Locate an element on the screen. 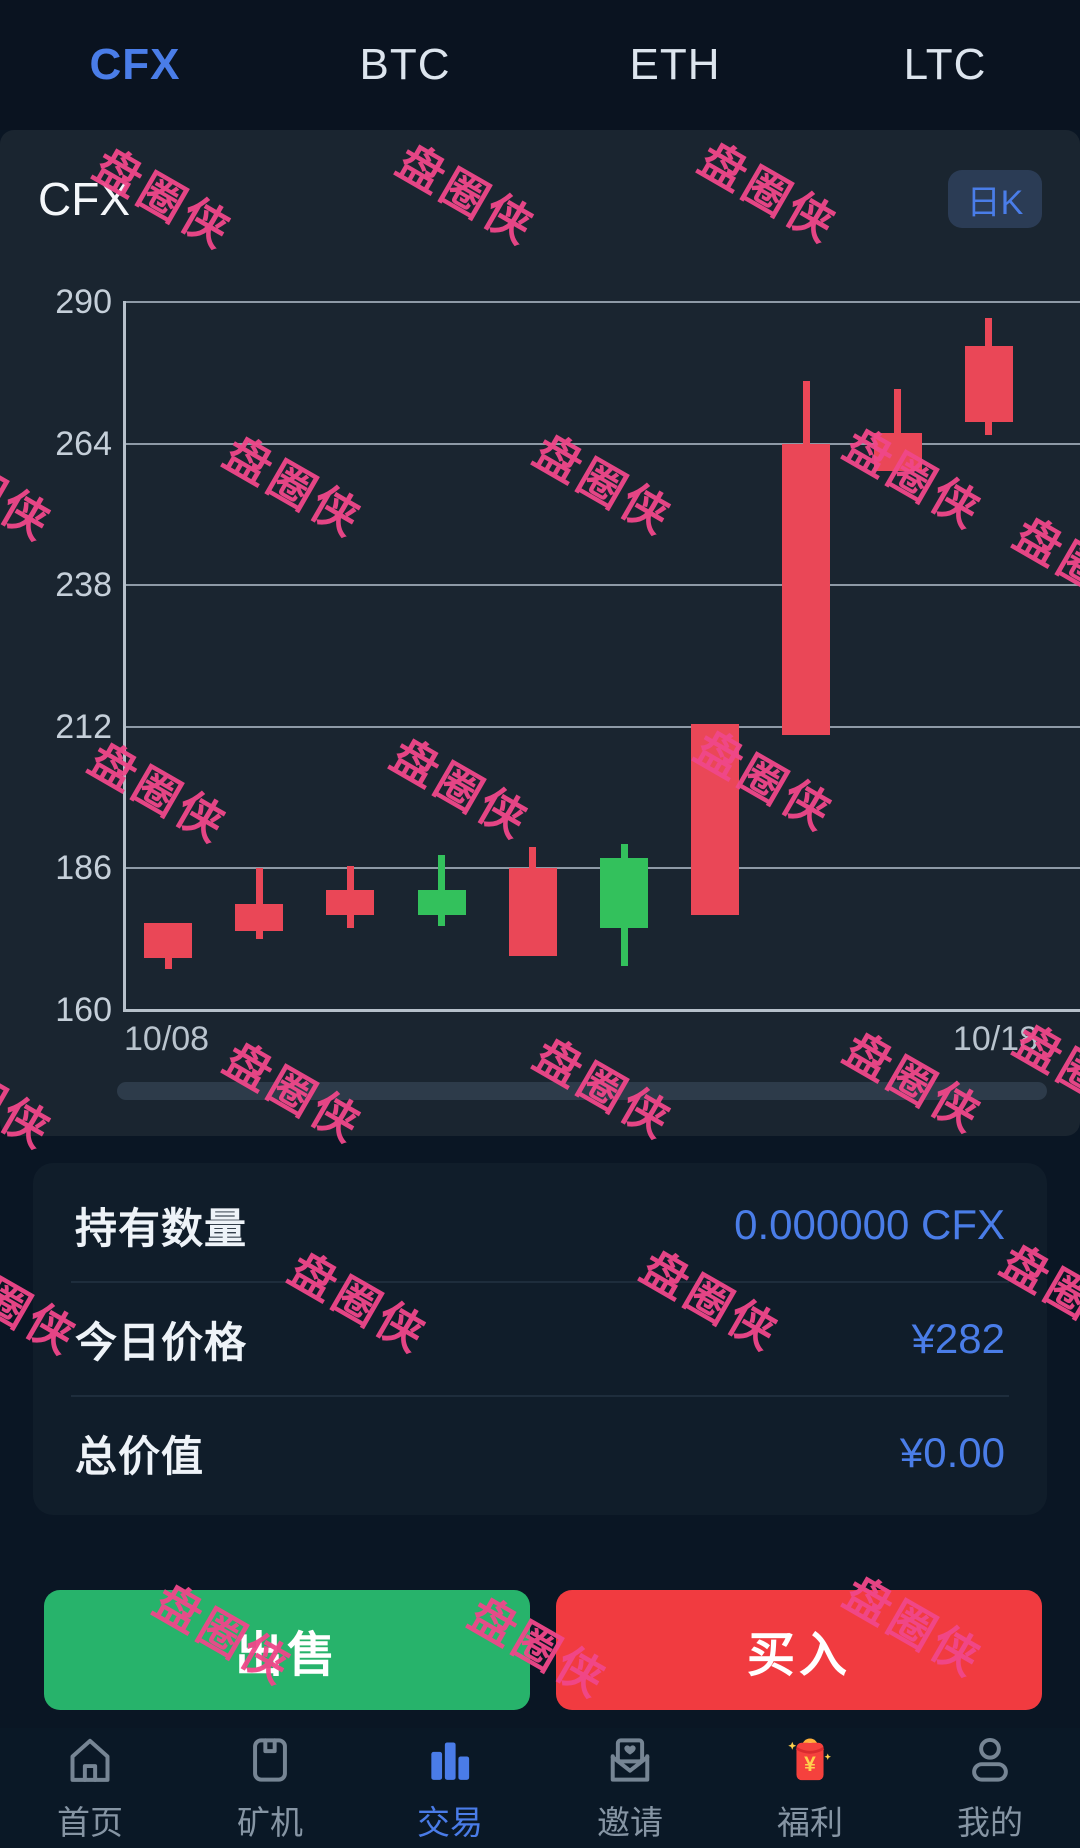  today-price-label: 今日价格 is located at coordinates (161, 1342).